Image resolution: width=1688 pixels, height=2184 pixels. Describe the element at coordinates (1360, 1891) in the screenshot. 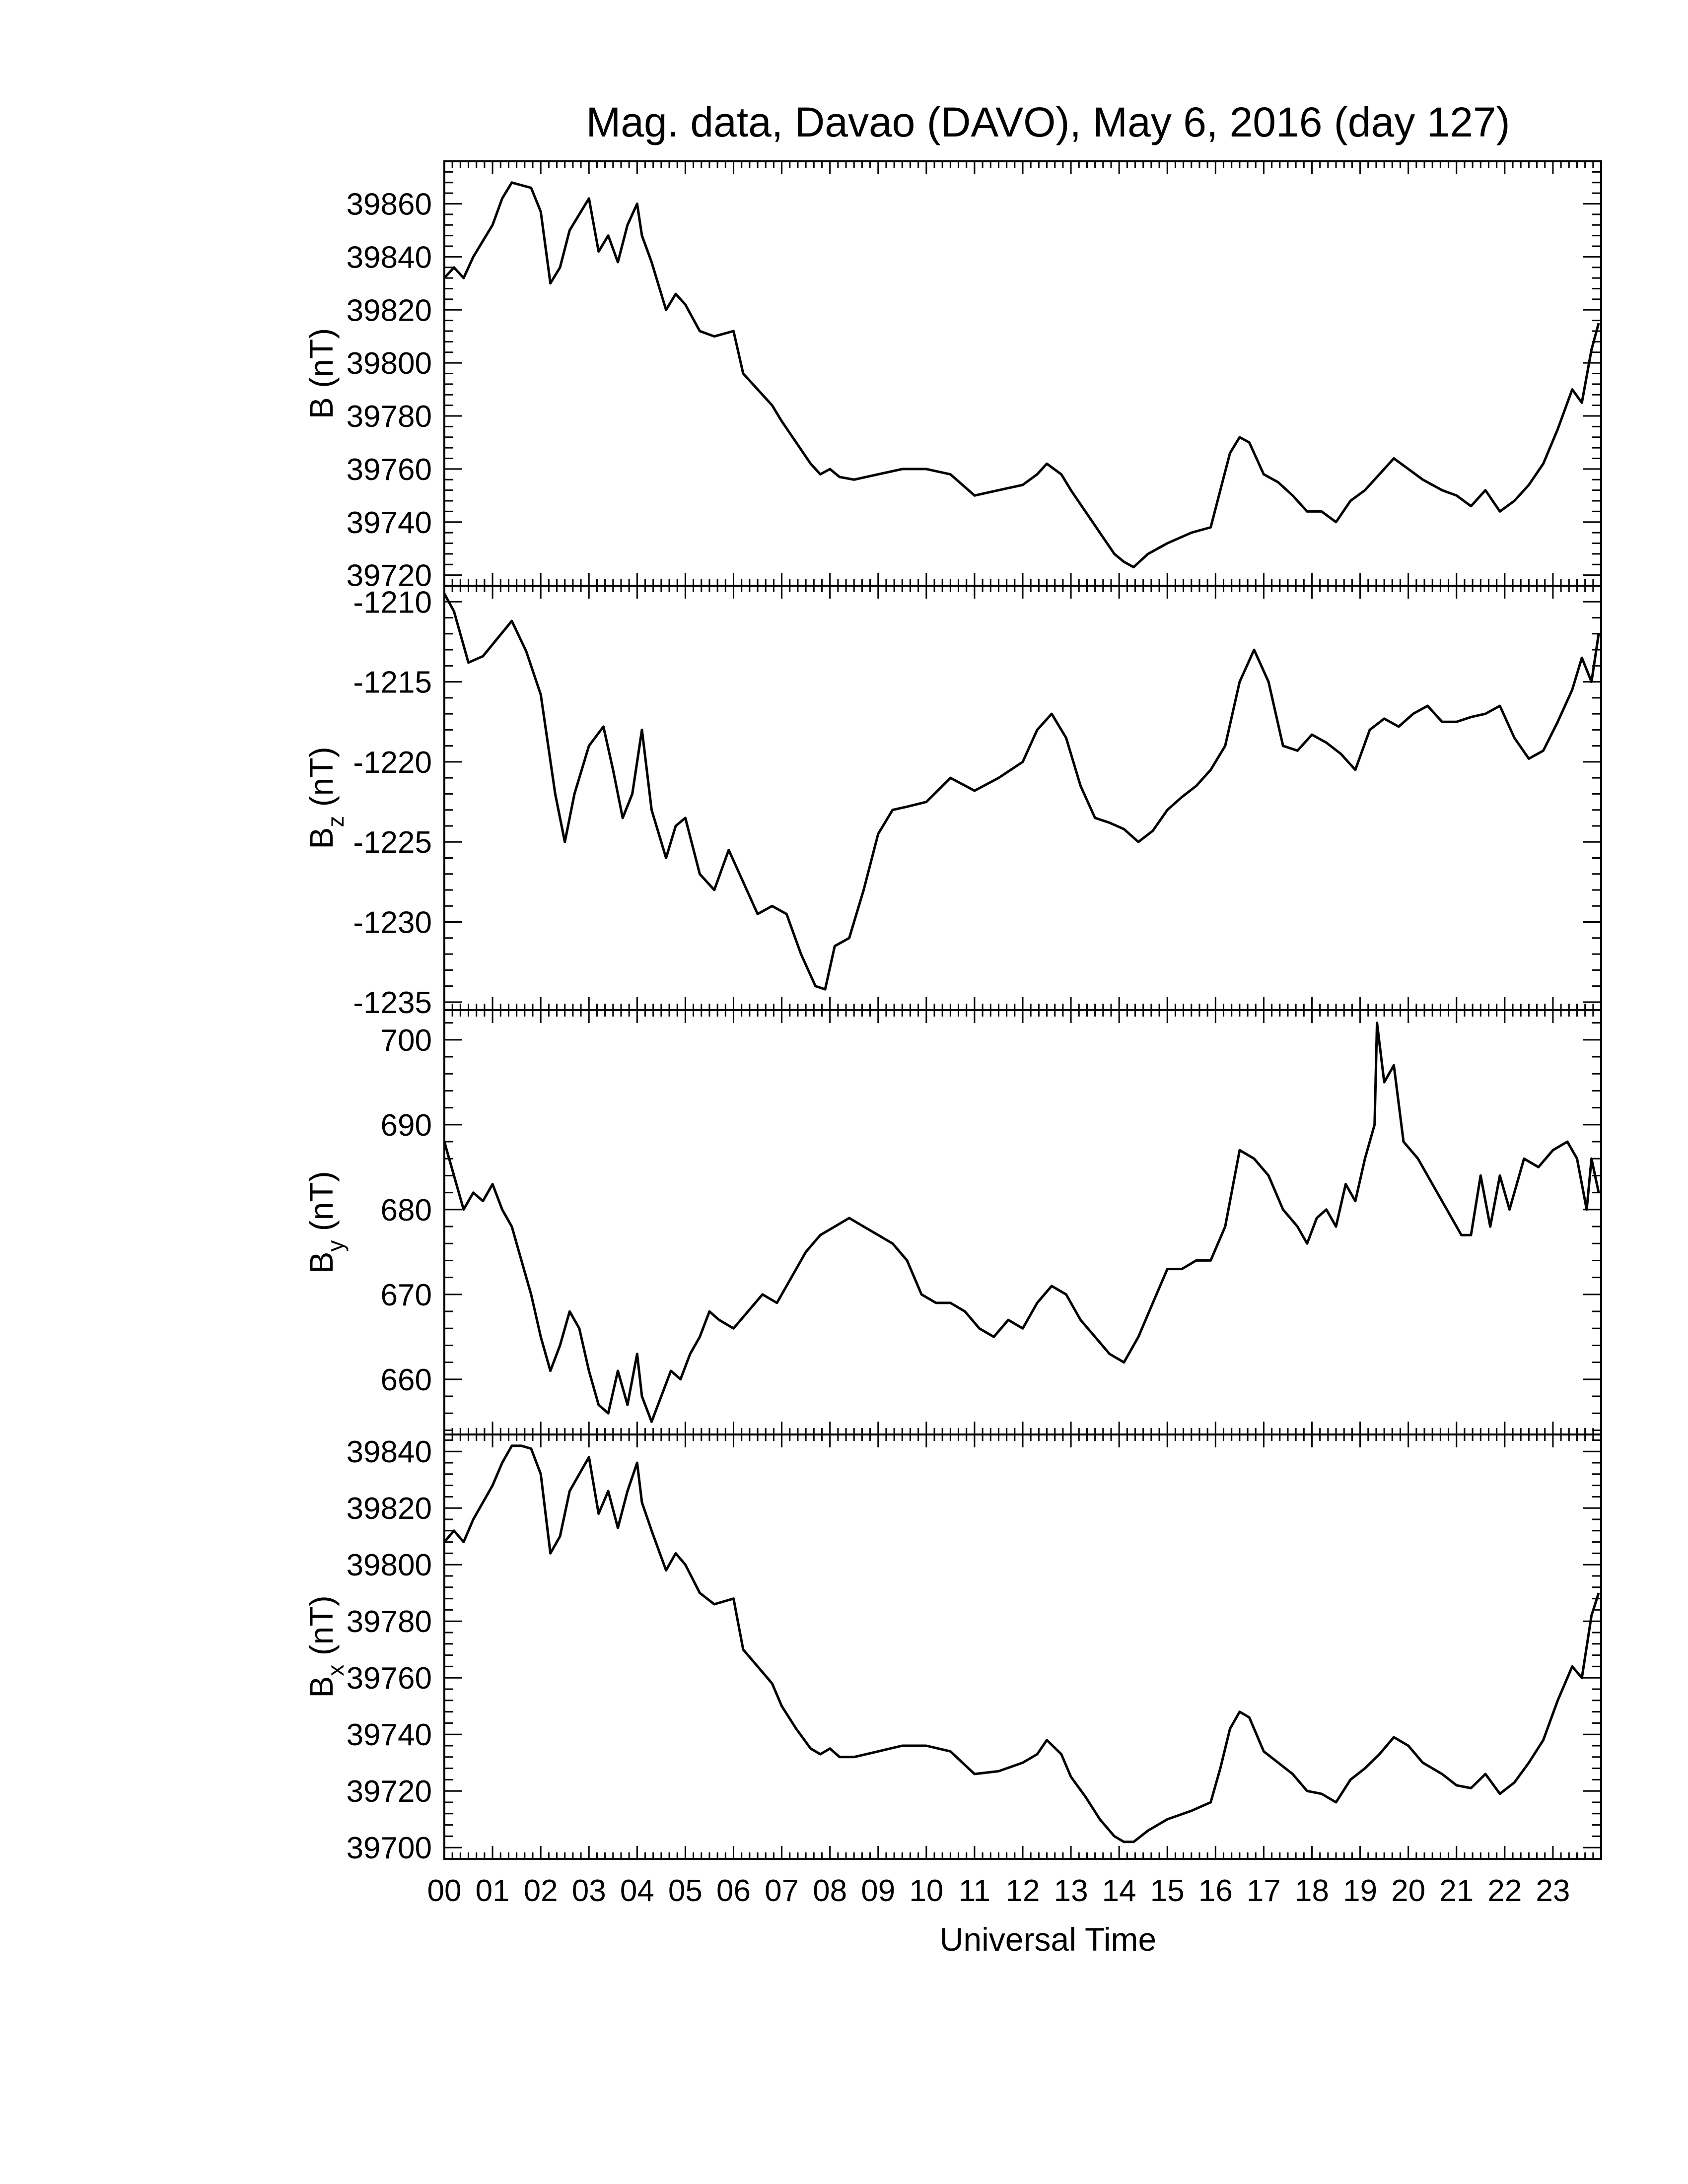

I see `x-tick-label: 19` at that location.